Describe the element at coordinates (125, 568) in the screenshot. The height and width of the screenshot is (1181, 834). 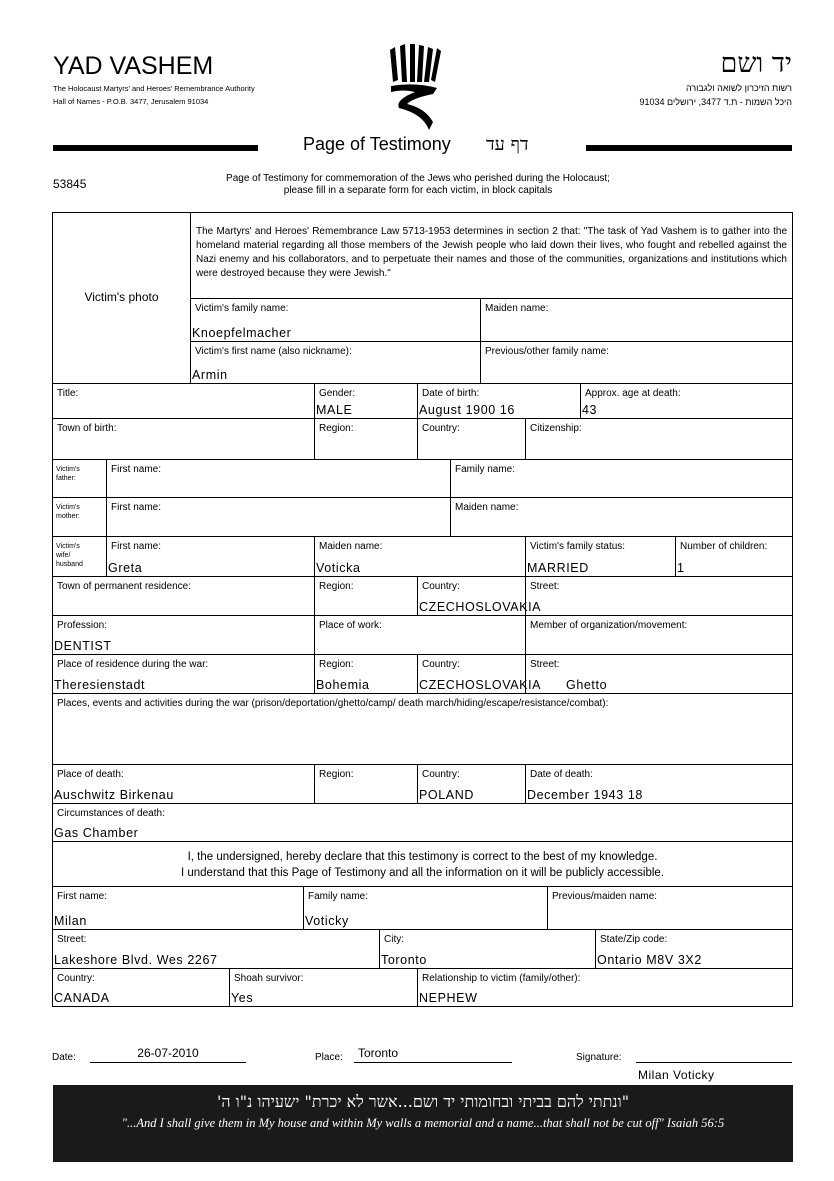
I see `spouse-first-name-value: Greta` at that location.